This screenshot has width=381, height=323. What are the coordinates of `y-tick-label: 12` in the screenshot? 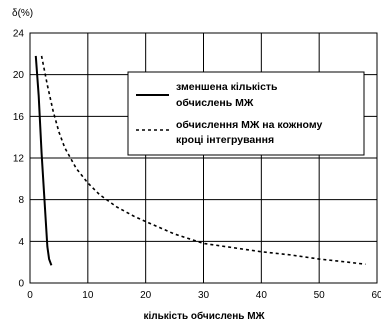 It's located at (19, 159).